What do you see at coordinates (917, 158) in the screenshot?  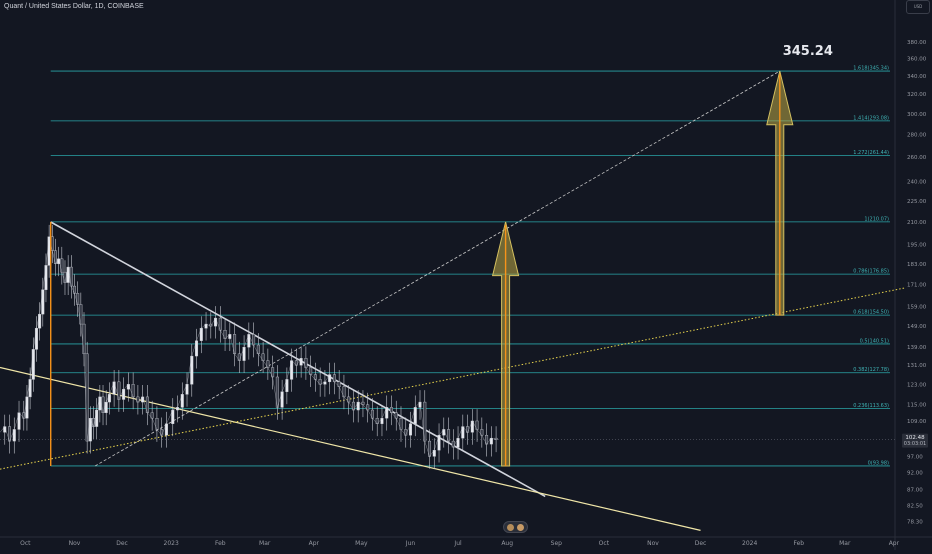 I see `y-tick-label: 260.00` at bounding box center [917, 158].